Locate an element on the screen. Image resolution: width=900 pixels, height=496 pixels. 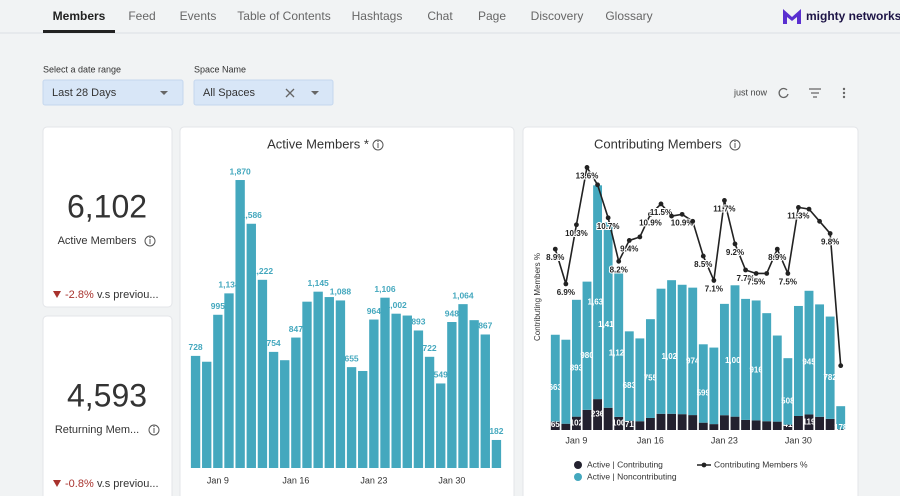
data-label: 893 is located at coordinates (418, 322).